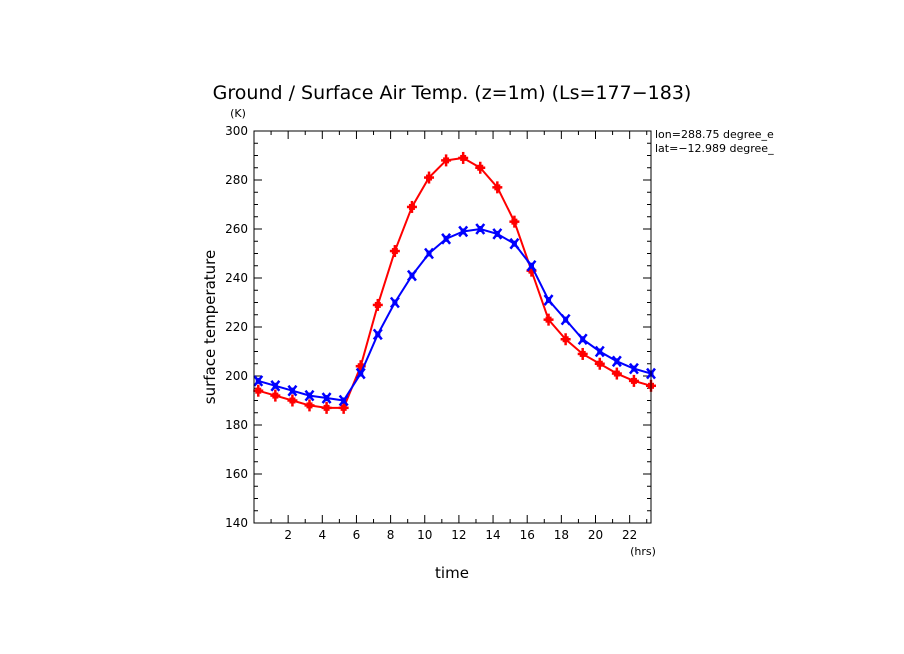 The height and width of the screenshot is (654, 904). Describe the element at coordinates (236, 474) in the screenshot. I see `y-tick-label: 160` at that location.